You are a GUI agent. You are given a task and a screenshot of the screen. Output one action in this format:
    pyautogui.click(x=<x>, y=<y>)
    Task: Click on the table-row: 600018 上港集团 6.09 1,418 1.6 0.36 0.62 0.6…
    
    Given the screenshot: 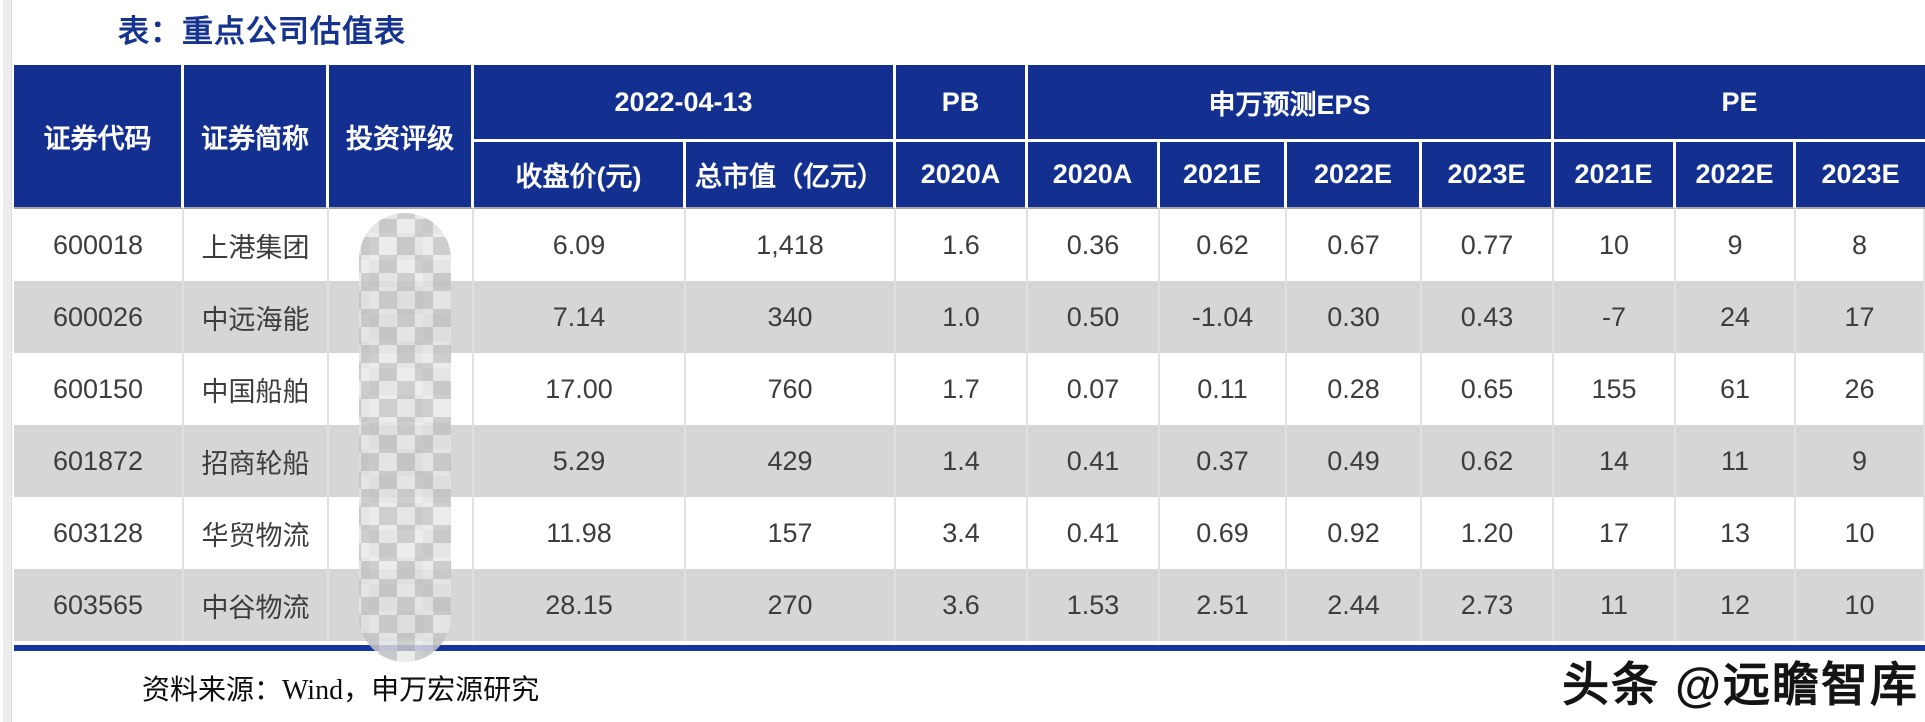 What is the action you would take?
    pyautogui.click(x=969, y=245)
    